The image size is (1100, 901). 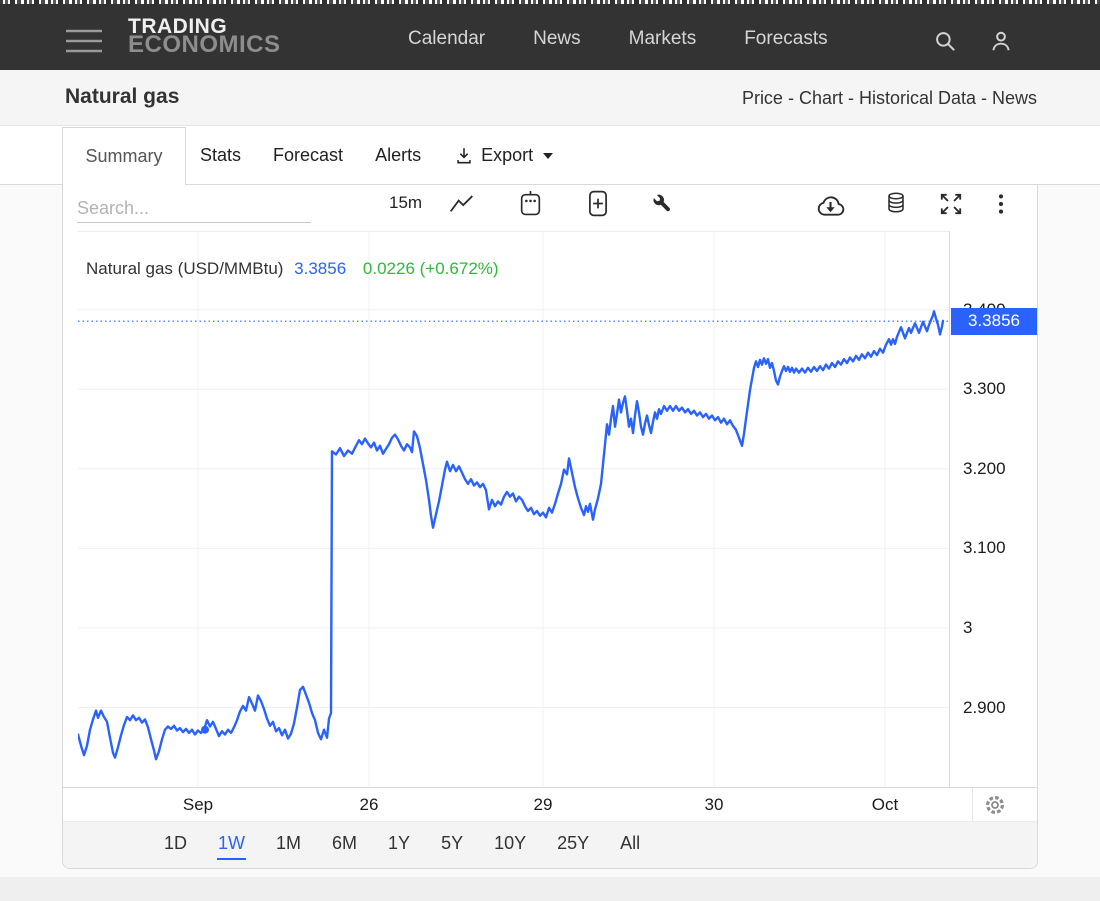 I want to click on range-10y: 10Y, so click(x=510, y=843).